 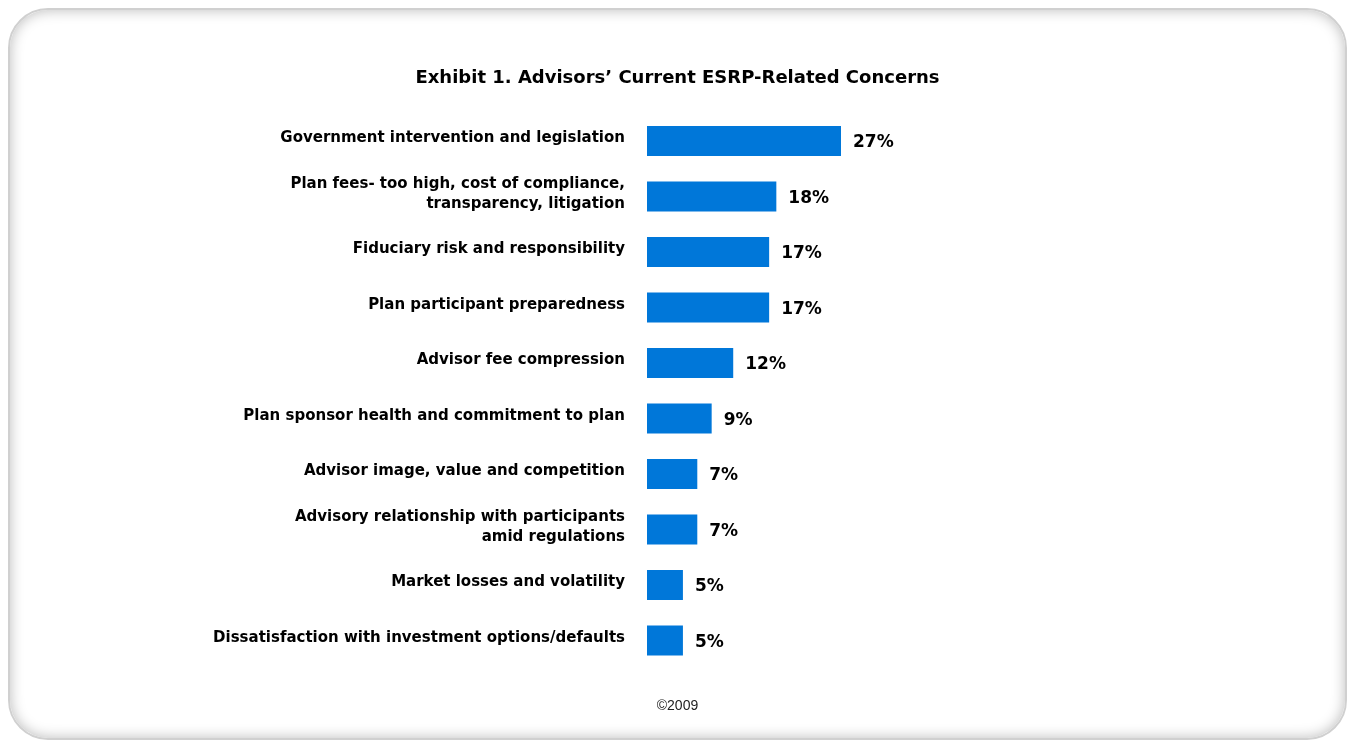 What do you see at coordinates (489, 248) in the screenshot?
I see `y-tick-label: Fiduciary risk and responsibility` at bounding box center [489, 248].